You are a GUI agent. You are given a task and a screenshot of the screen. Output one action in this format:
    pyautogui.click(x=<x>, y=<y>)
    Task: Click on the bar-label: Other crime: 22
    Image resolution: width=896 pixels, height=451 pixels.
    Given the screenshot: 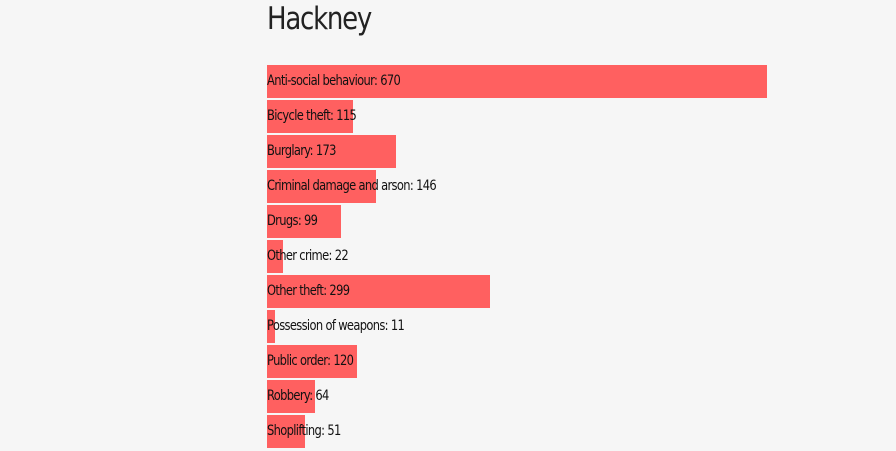 What is the action you would take?
    pyautogui.click(x=308, y=256)
    